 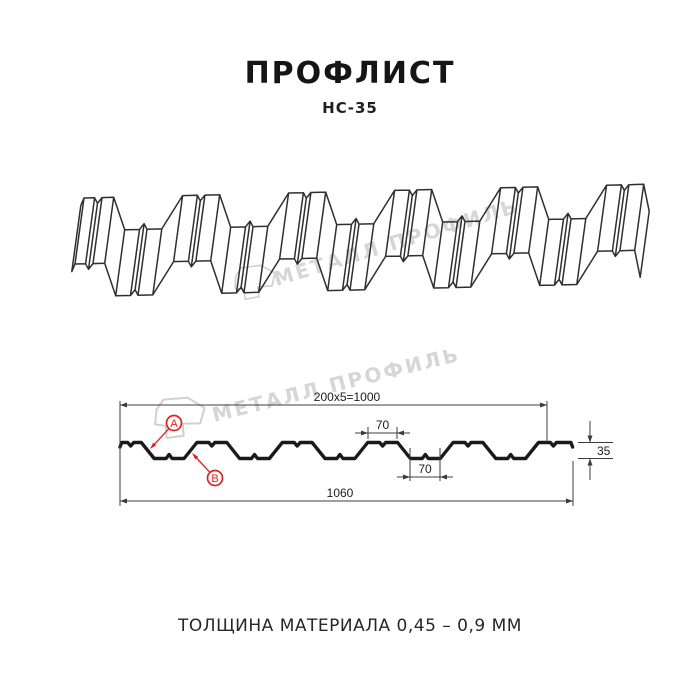 What do you see at coordinates (350, 73) in the screenshot?
I see `page-title: ПРОФЛИСТ` at bounding box center [350, 73].